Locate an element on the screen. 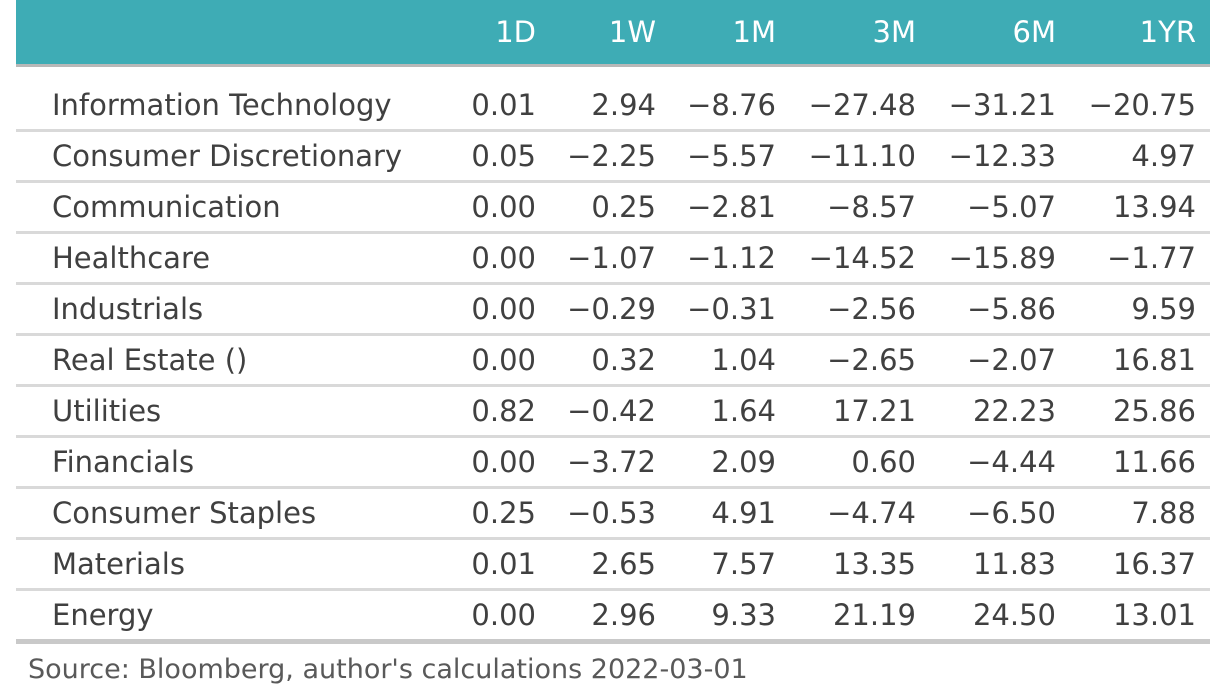 Image resolution: width=1226 pixels, height=690 pixels. cell-1m: −2.81 is located at coordinates (730, 207).